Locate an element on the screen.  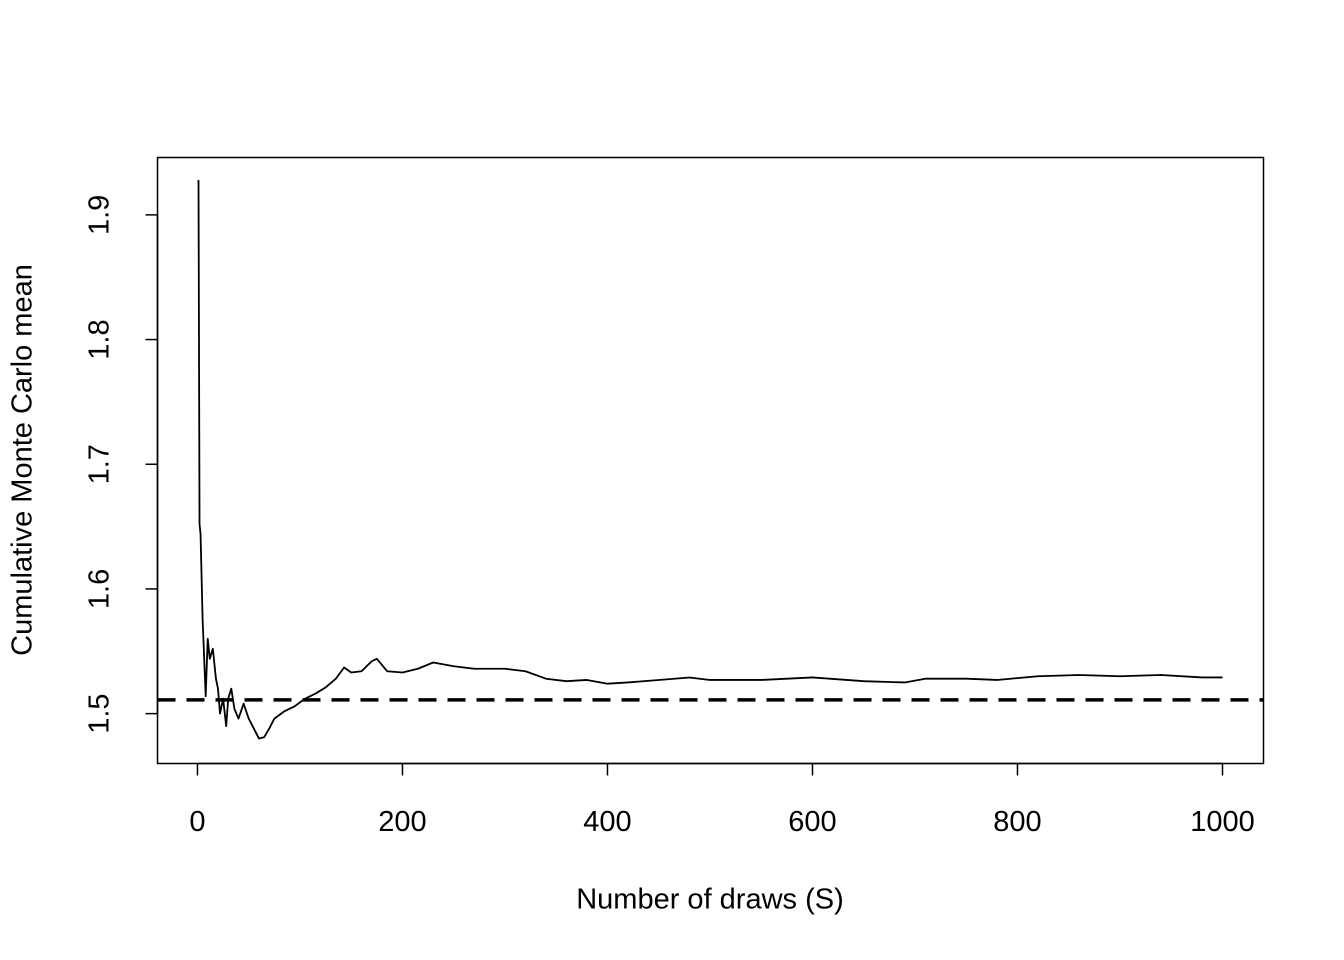
y-tick-label: 1.6 is located at coordinates (100, 589).